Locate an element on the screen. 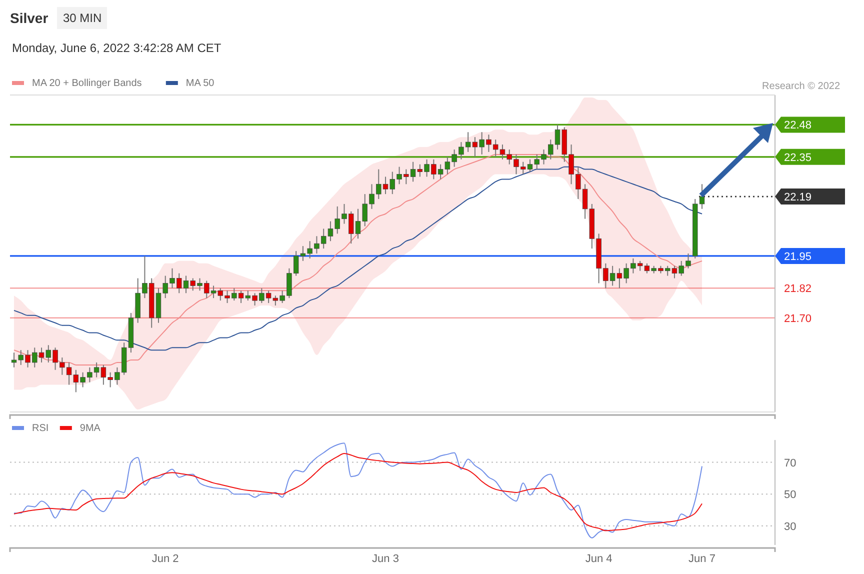  y-tick-label: 70 is located at coordinates (790, 463).